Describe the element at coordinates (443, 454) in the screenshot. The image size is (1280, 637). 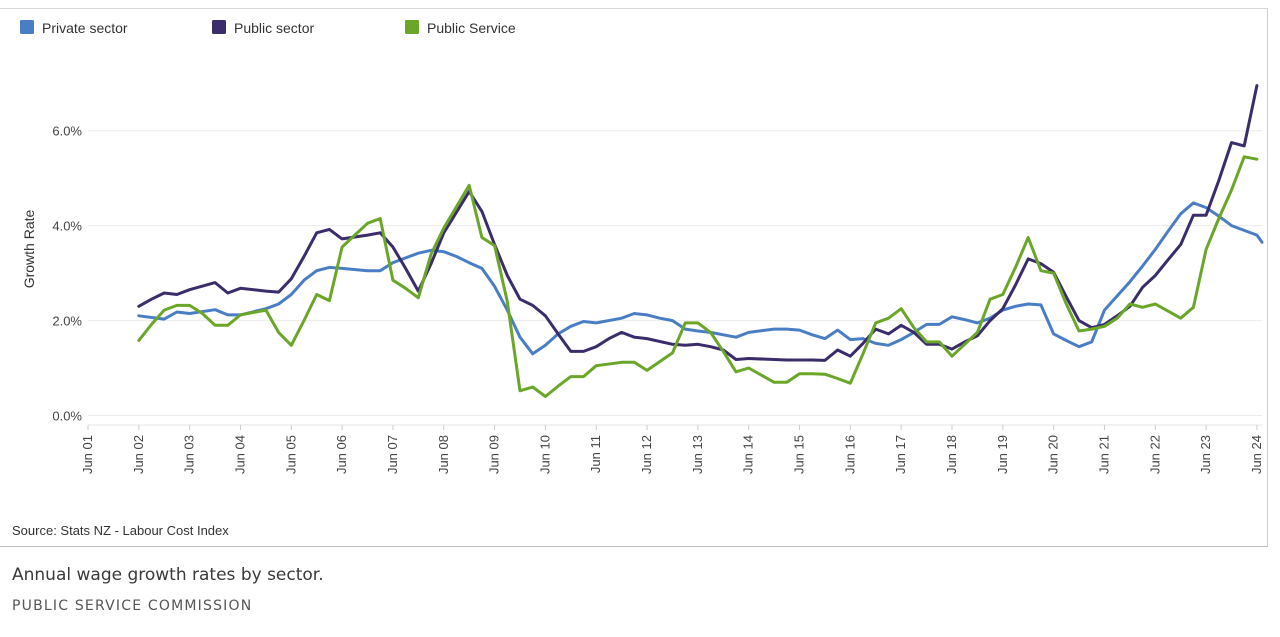
I see `x-tick-label: Jun 08` at that location.